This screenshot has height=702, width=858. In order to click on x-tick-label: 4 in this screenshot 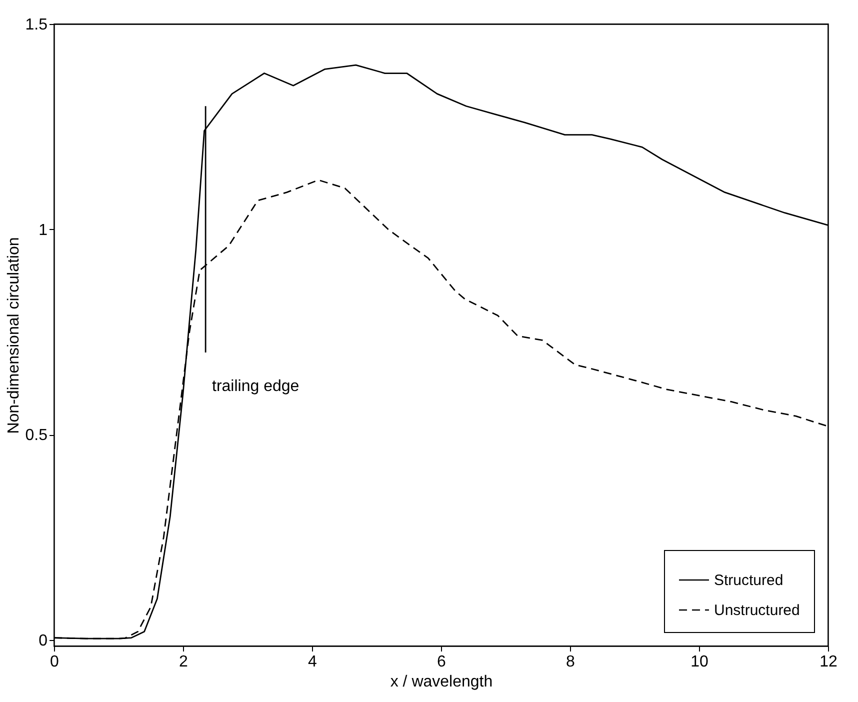, I will do `click(313, 662)`.